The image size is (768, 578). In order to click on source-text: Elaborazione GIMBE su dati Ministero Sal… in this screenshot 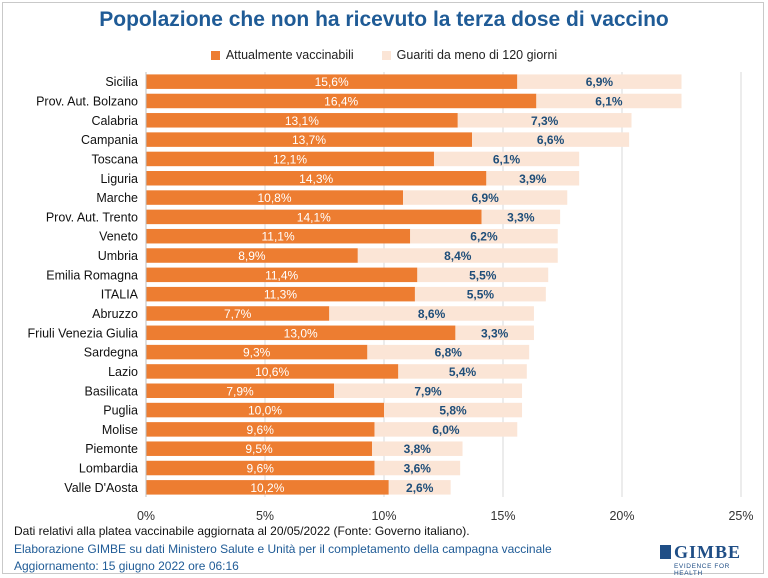, I will do `click(283, 549)`.